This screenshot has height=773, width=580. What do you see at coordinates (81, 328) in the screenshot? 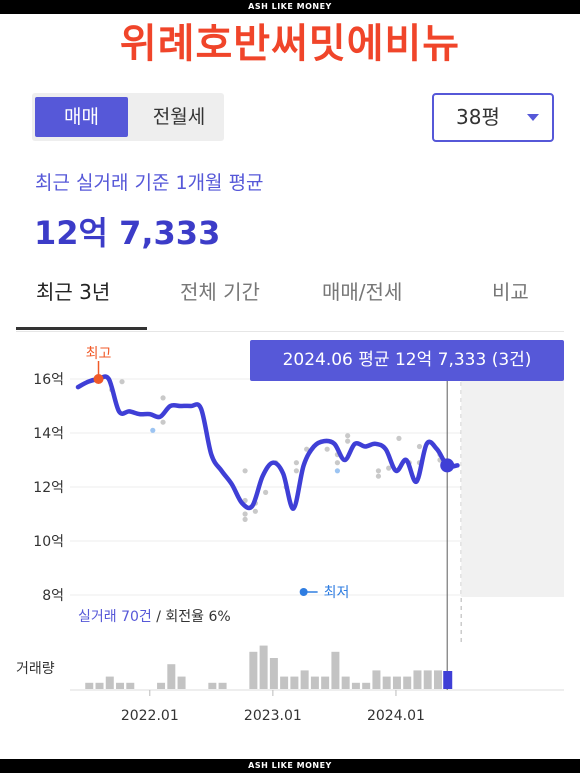
I see `active-tab-underline` at bounding box center [81, 328].